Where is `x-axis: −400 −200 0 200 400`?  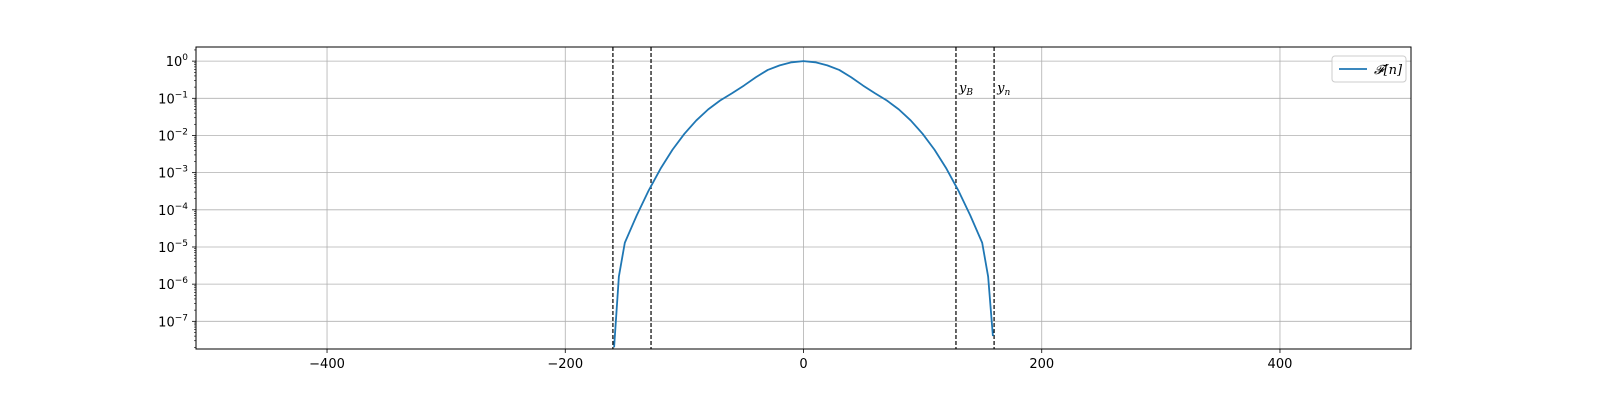 x-axis: −400 −200 0 200 400 is located at coordinates (800, 360).